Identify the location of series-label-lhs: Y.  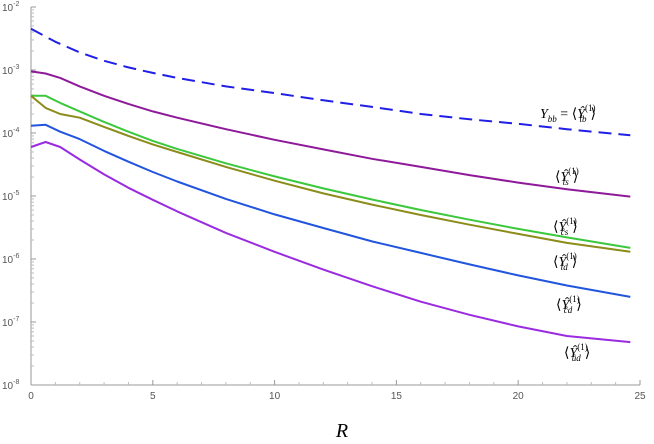
(545, 114).